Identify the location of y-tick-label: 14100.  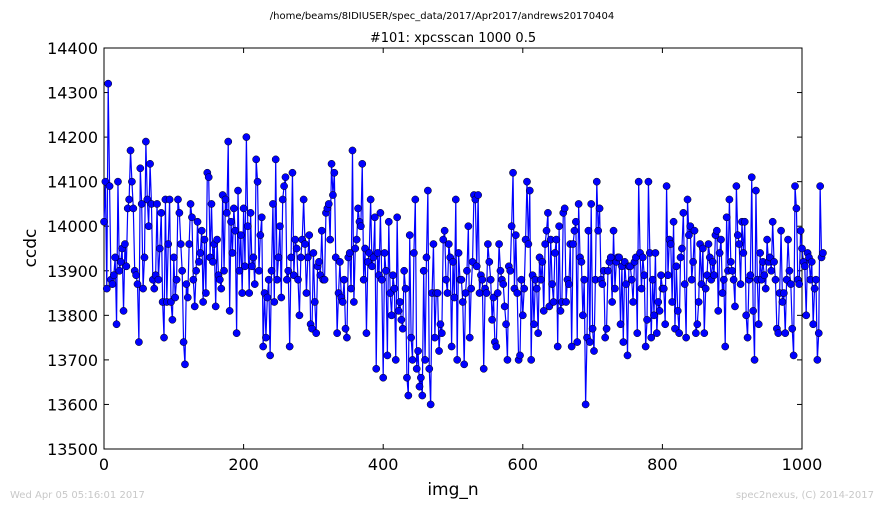
(72, 182).